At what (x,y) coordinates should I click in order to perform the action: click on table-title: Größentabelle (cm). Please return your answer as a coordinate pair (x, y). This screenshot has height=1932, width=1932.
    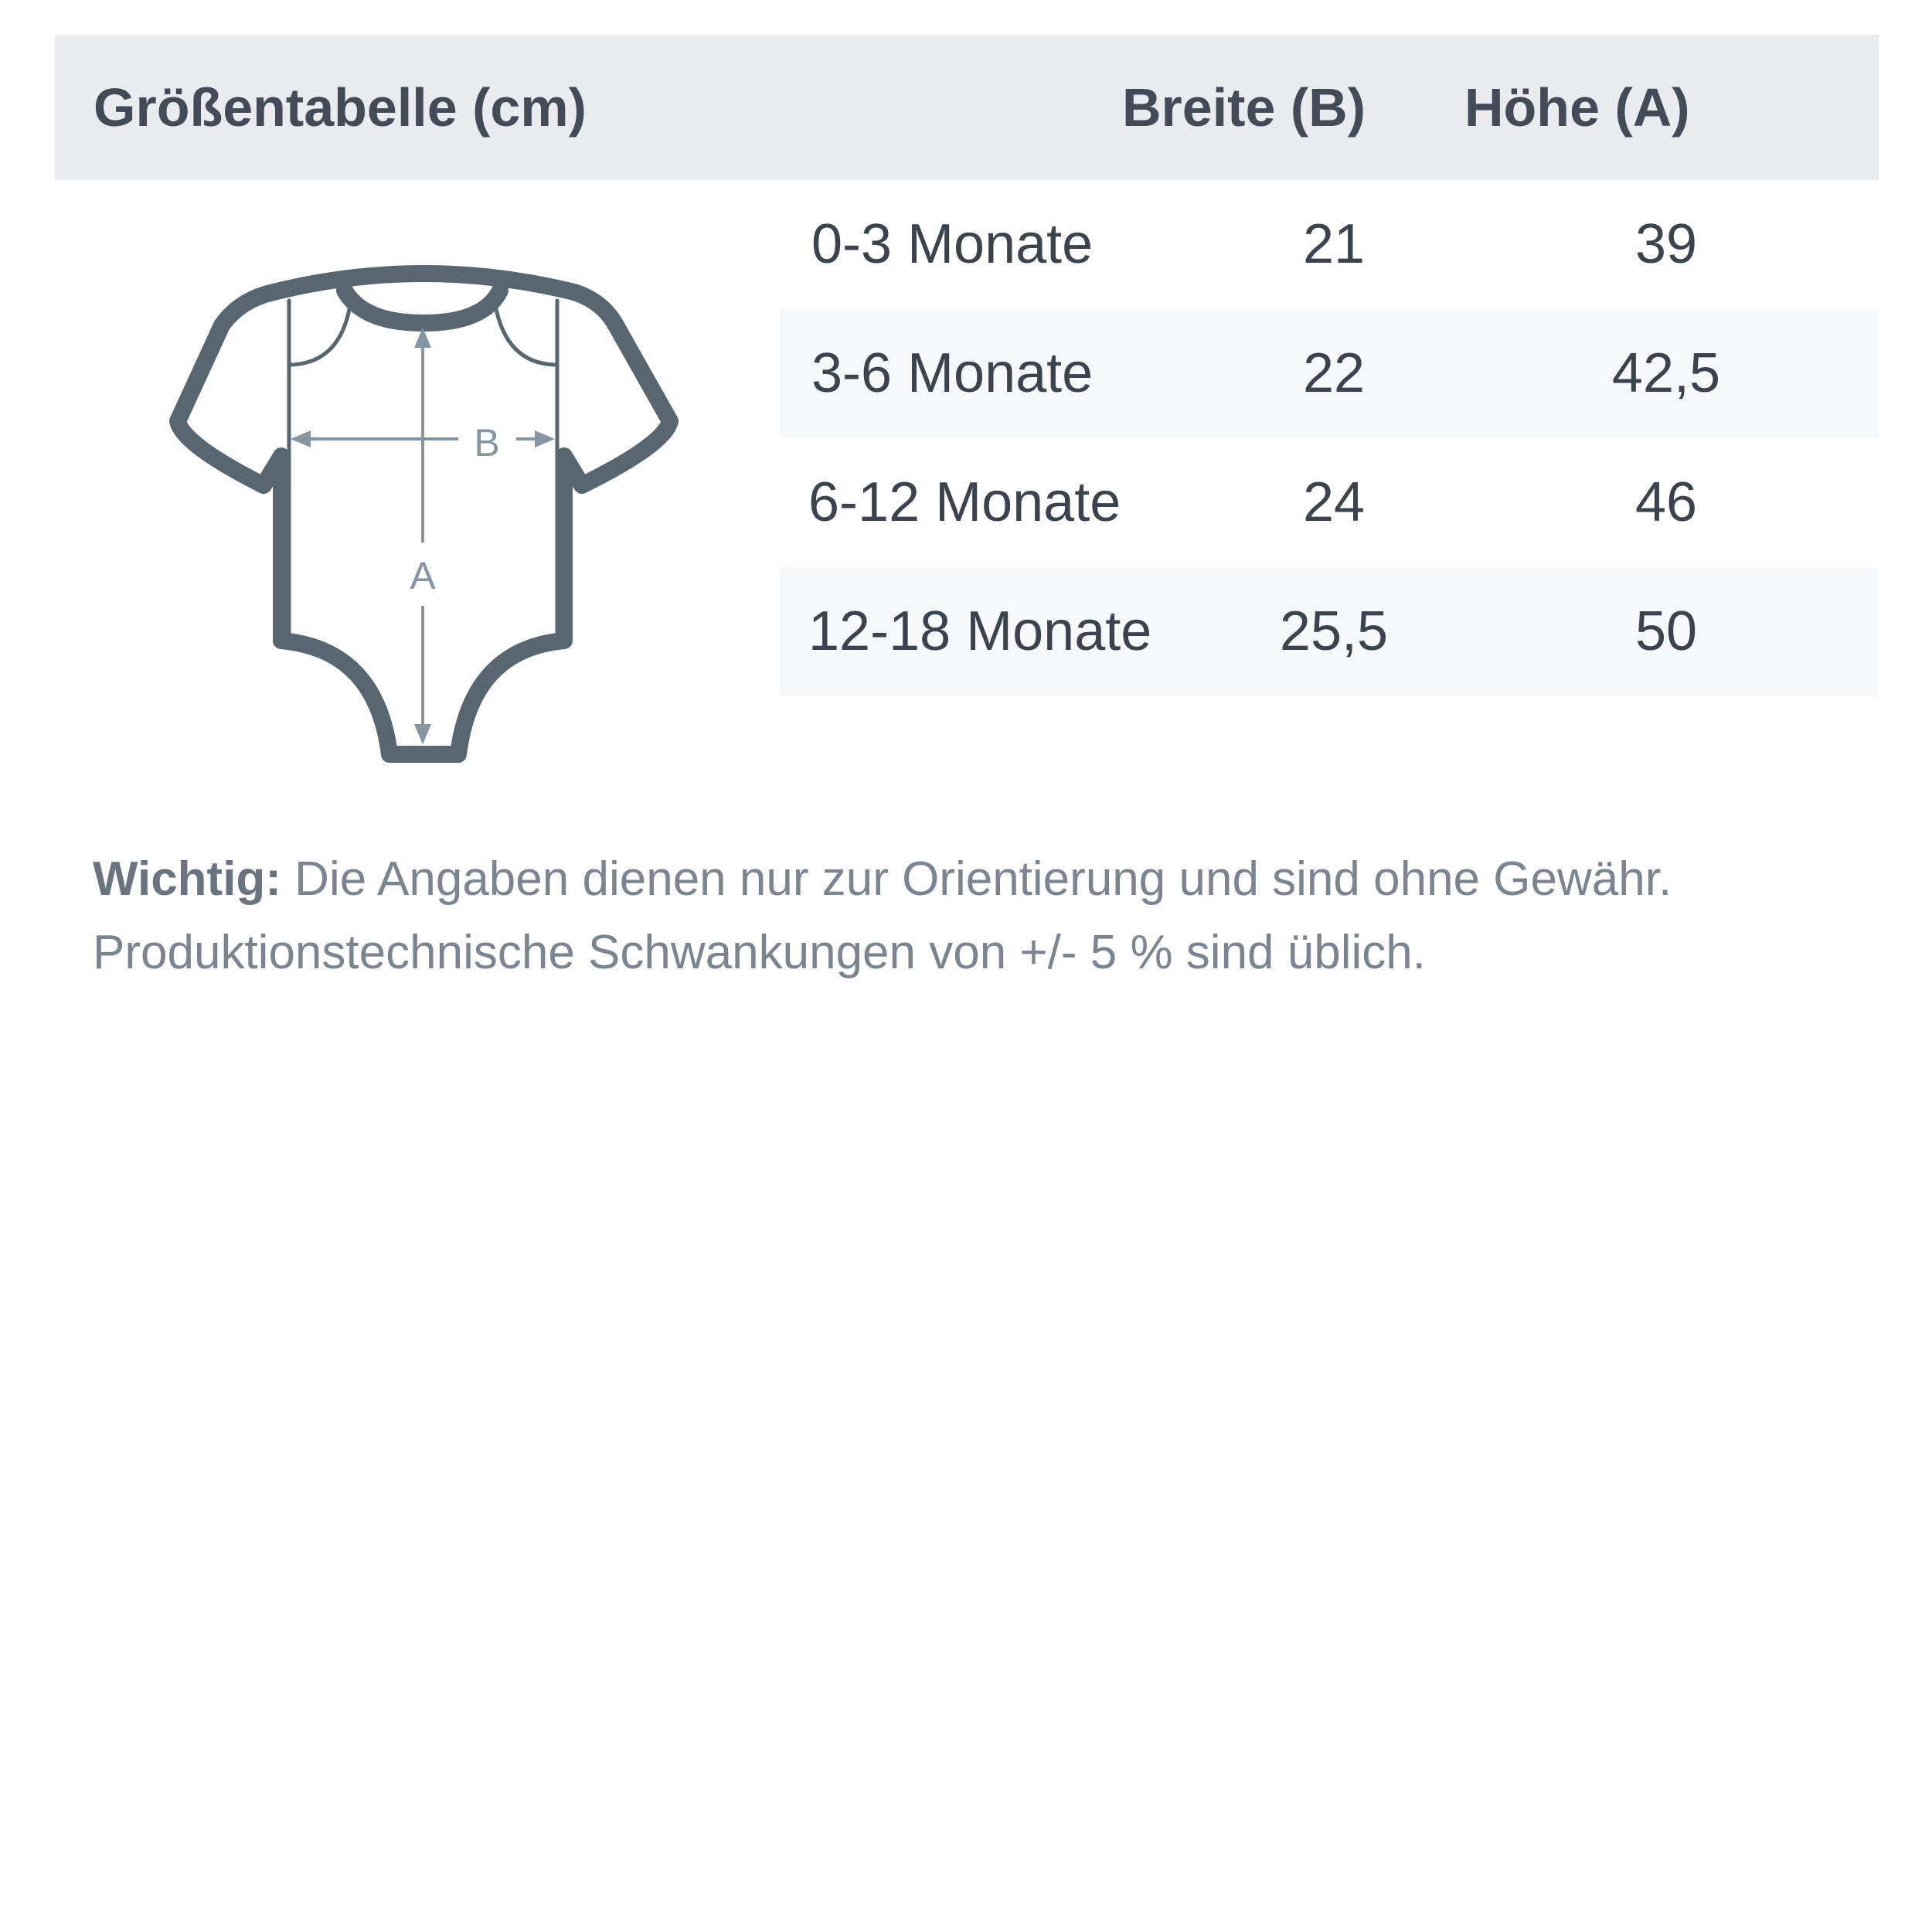
    Looking at the image, I should click on (340, 108).